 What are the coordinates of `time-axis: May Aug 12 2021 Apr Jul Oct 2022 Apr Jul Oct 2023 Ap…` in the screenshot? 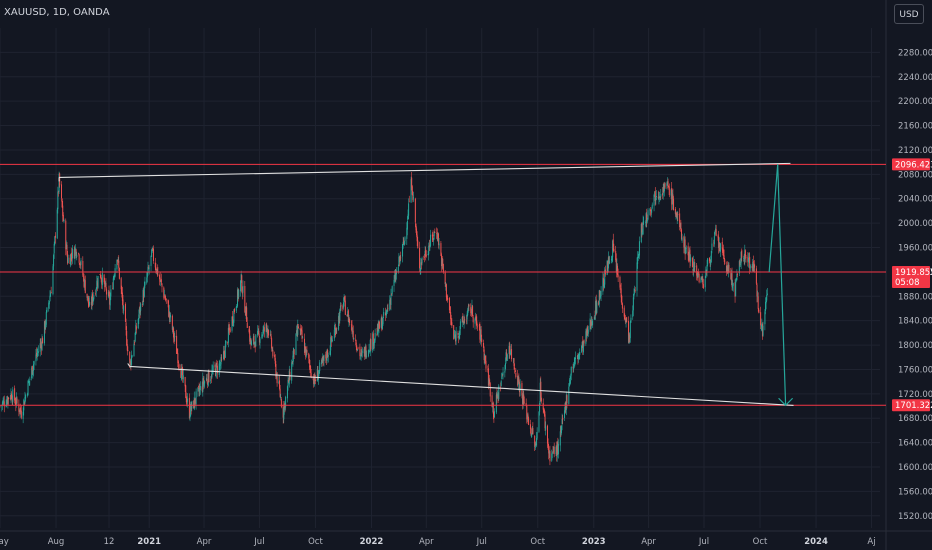 It's located at (438, 542).